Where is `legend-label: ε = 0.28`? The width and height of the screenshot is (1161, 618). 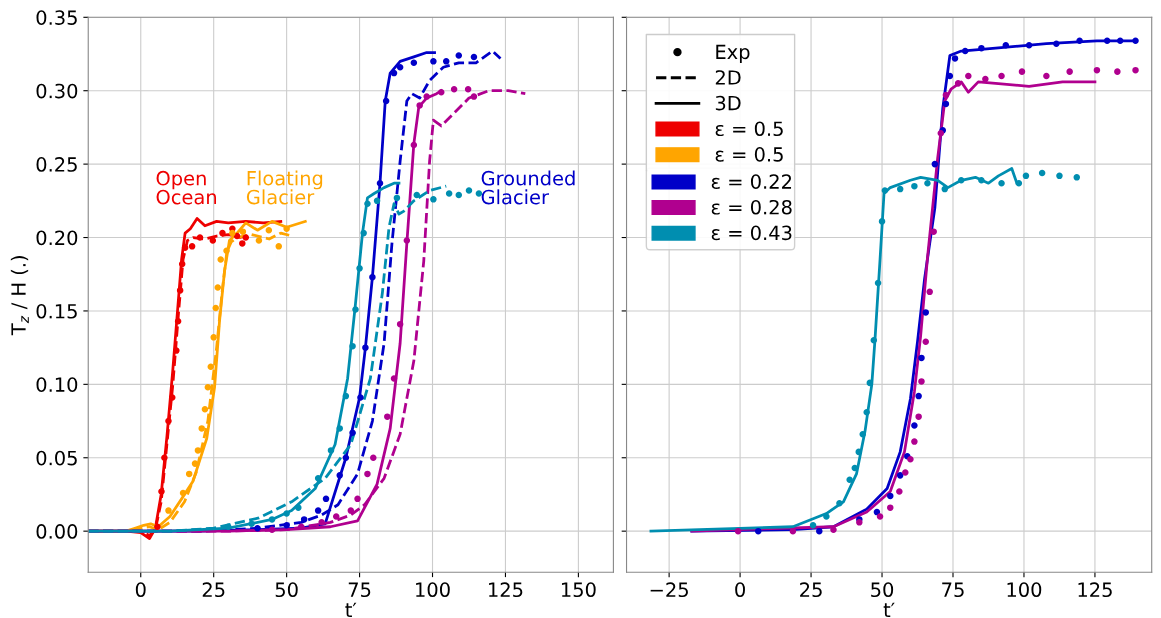
legend-label: ε = 0.28 is located at coordinates (751, 207).